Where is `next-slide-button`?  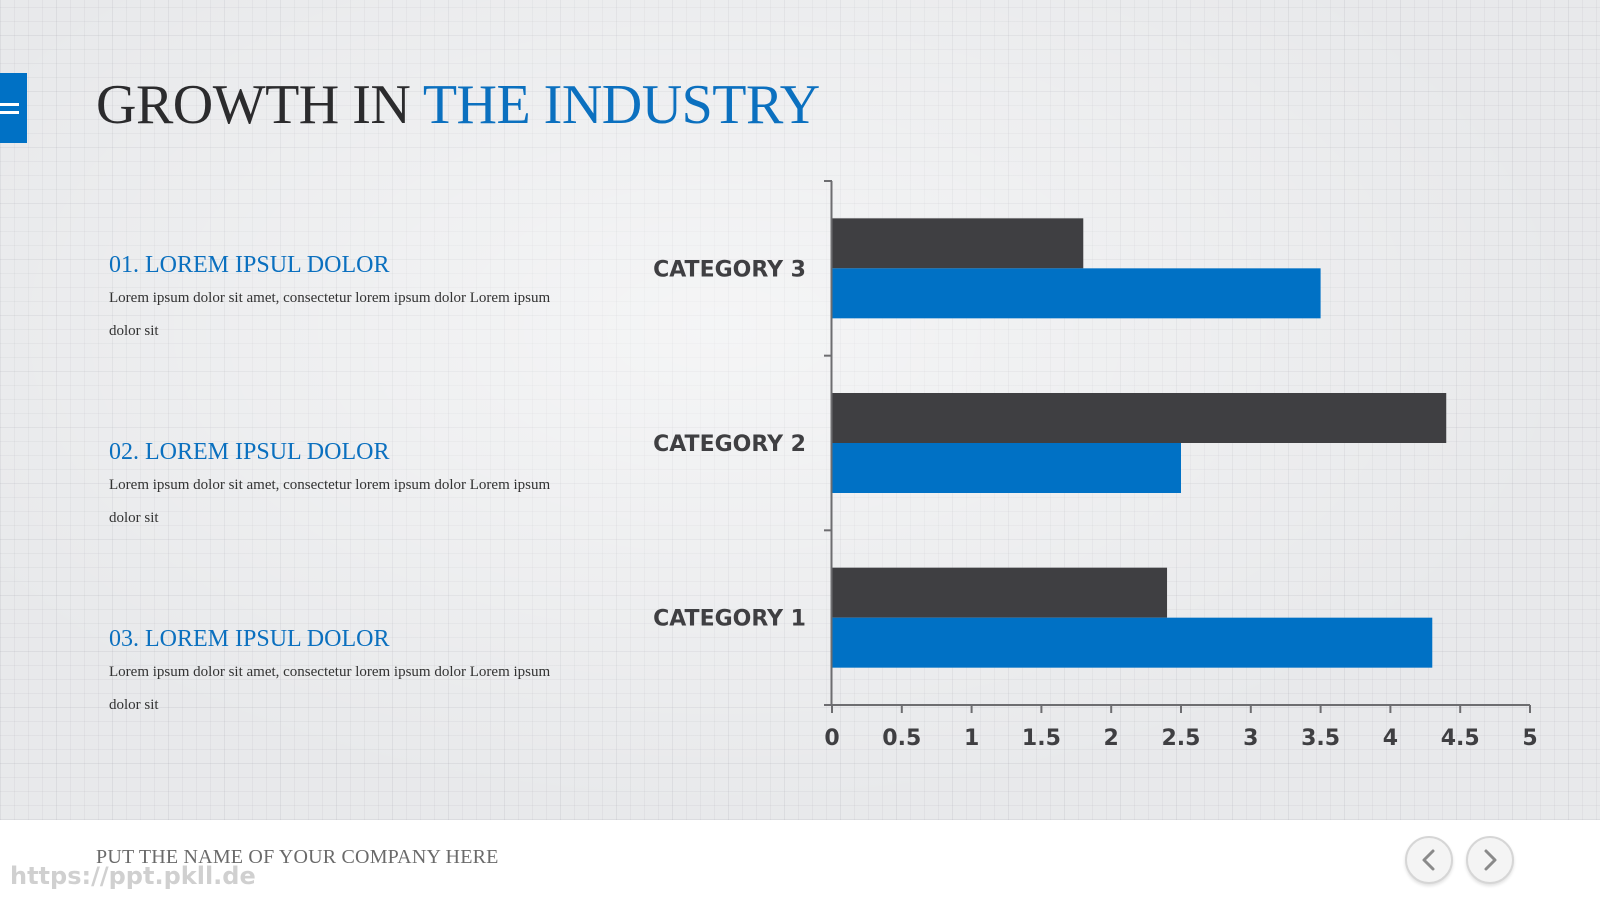 next-slide-button is located at coordinates (1490, 860).